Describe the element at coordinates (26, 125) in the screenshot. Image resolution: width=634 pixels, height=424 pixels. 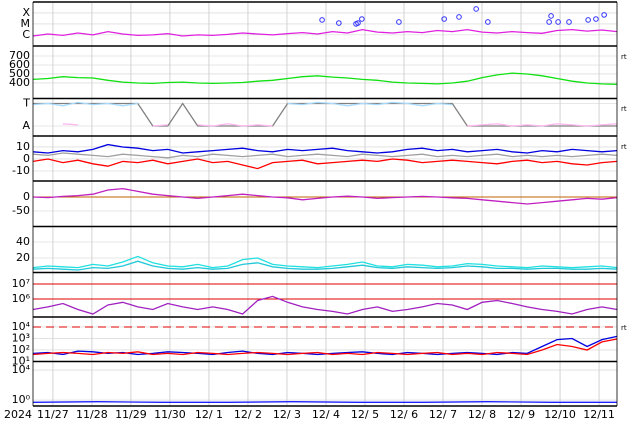
I see `y-tick-label: A` at that location.